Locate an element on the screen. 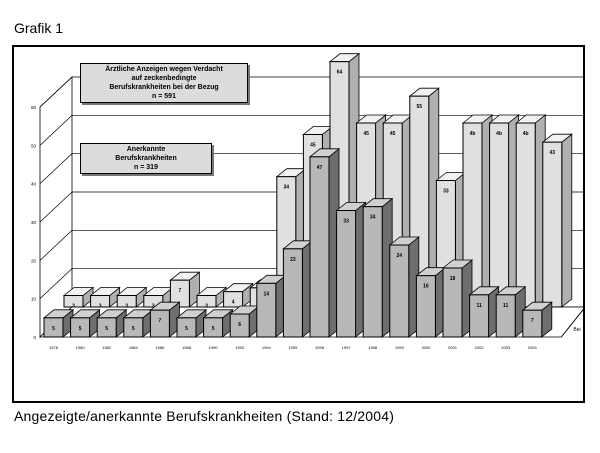  bar-front-2003 is located at coordinates (505, 316).